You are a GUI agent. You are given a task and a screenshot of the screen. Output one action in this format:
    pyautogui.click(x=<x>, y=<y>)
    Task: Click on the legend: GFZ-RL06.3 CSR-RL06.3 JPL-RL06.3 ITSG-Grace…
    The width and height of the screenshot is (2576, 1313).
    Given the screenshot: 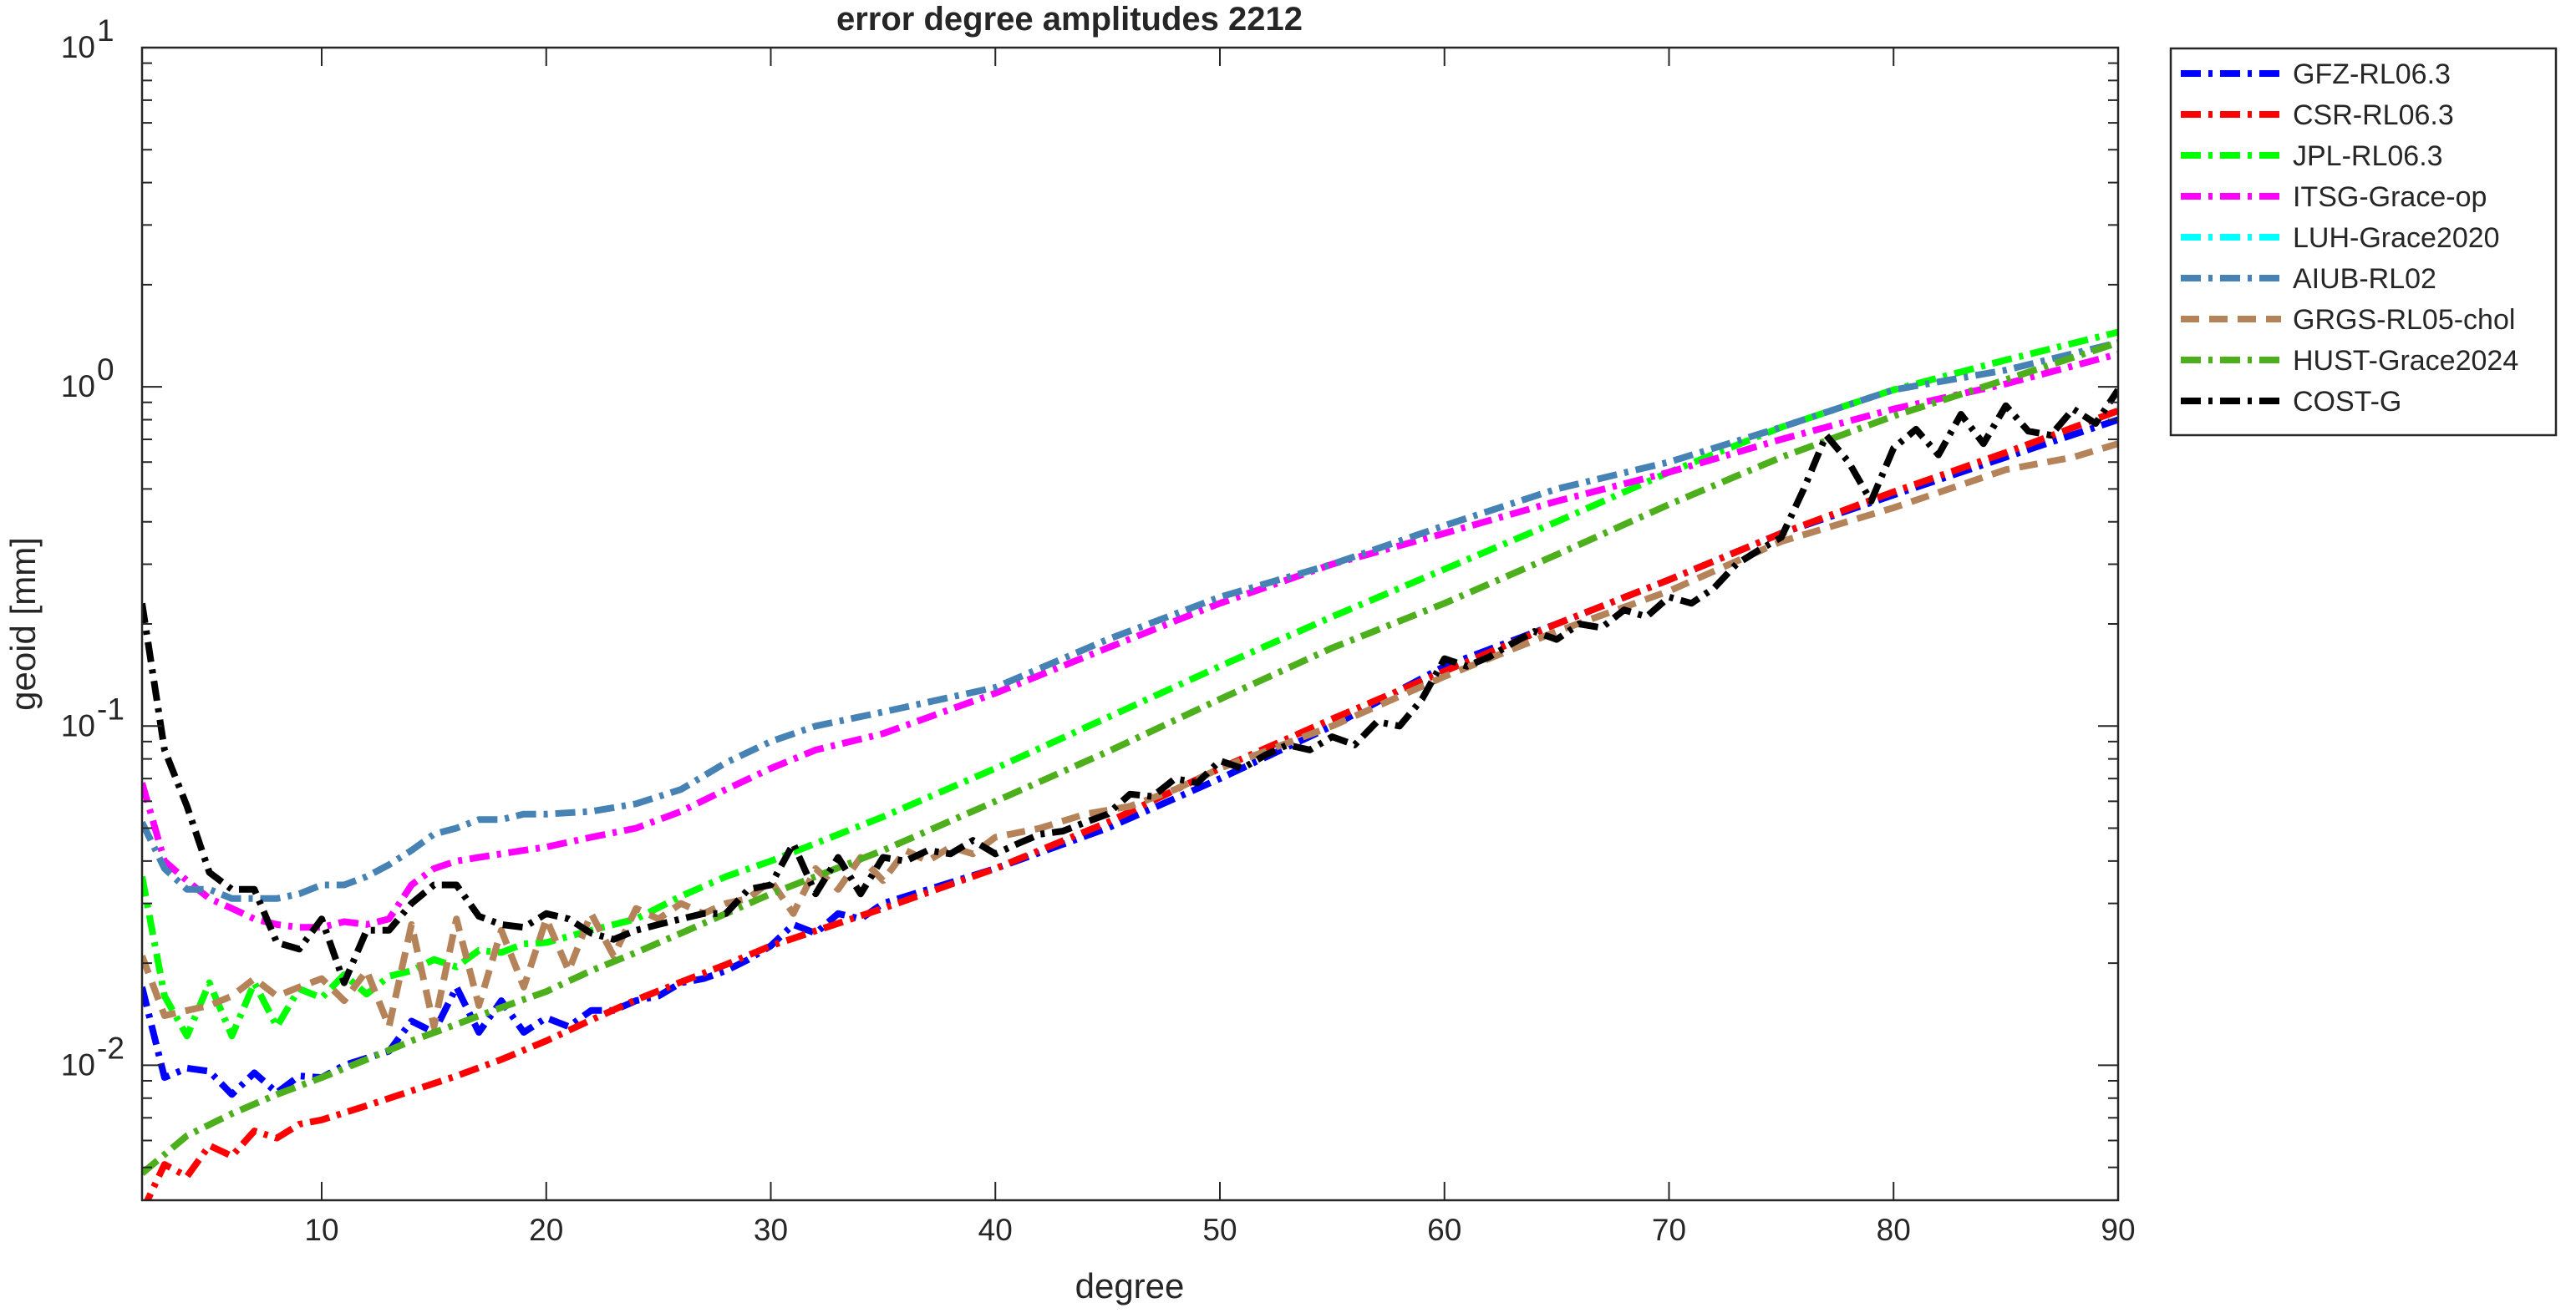 What is the action you would take?
    pyautogui.click(x=2363, y=242)
    